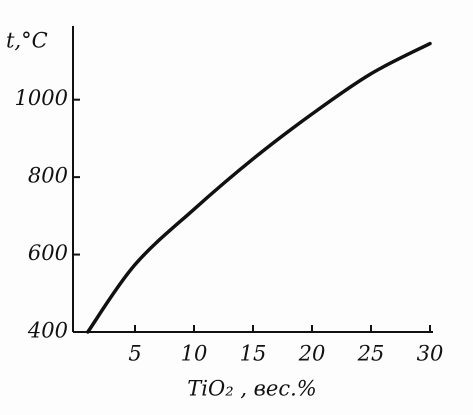 Image resolution: width=473 pixels, height=415 pixels. I want to click on y-tick-label: 800, so click(48, 176).